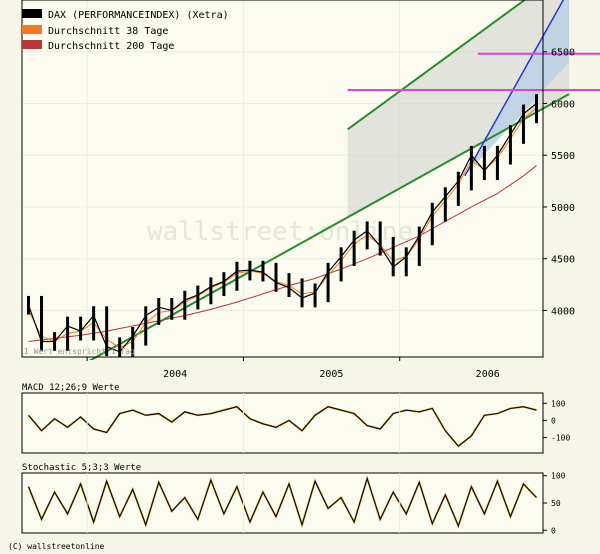 The height and width of the screenshot is (554, 600). Describe the element at coordinates (111, 46) in the screenshot. I see `legend-label-ma200: Durchschnitt 200 Tage` at that location.